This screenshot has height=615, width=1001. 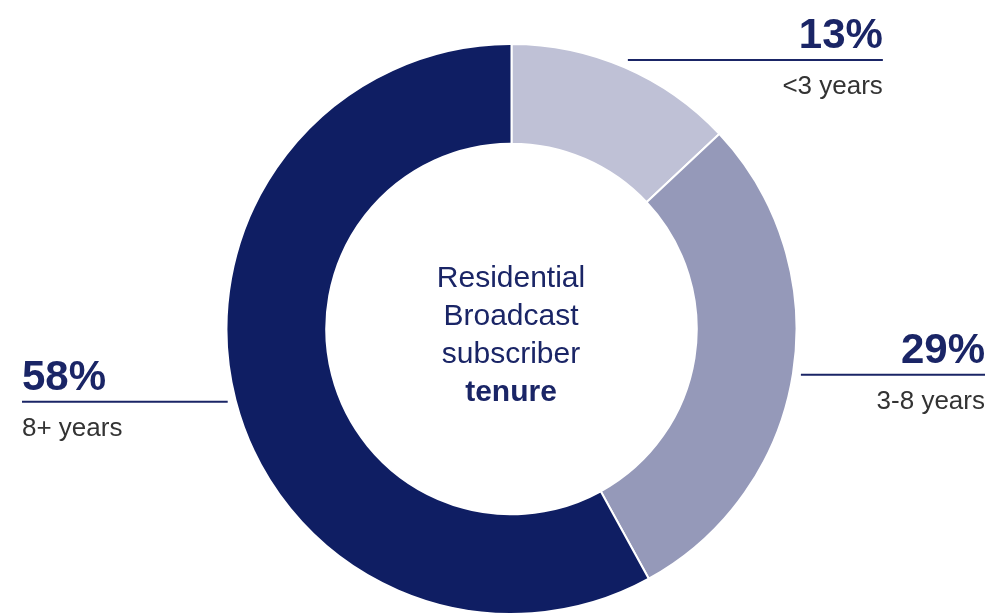 I want to click on data-label: 58%, so click(x=64, y=375).